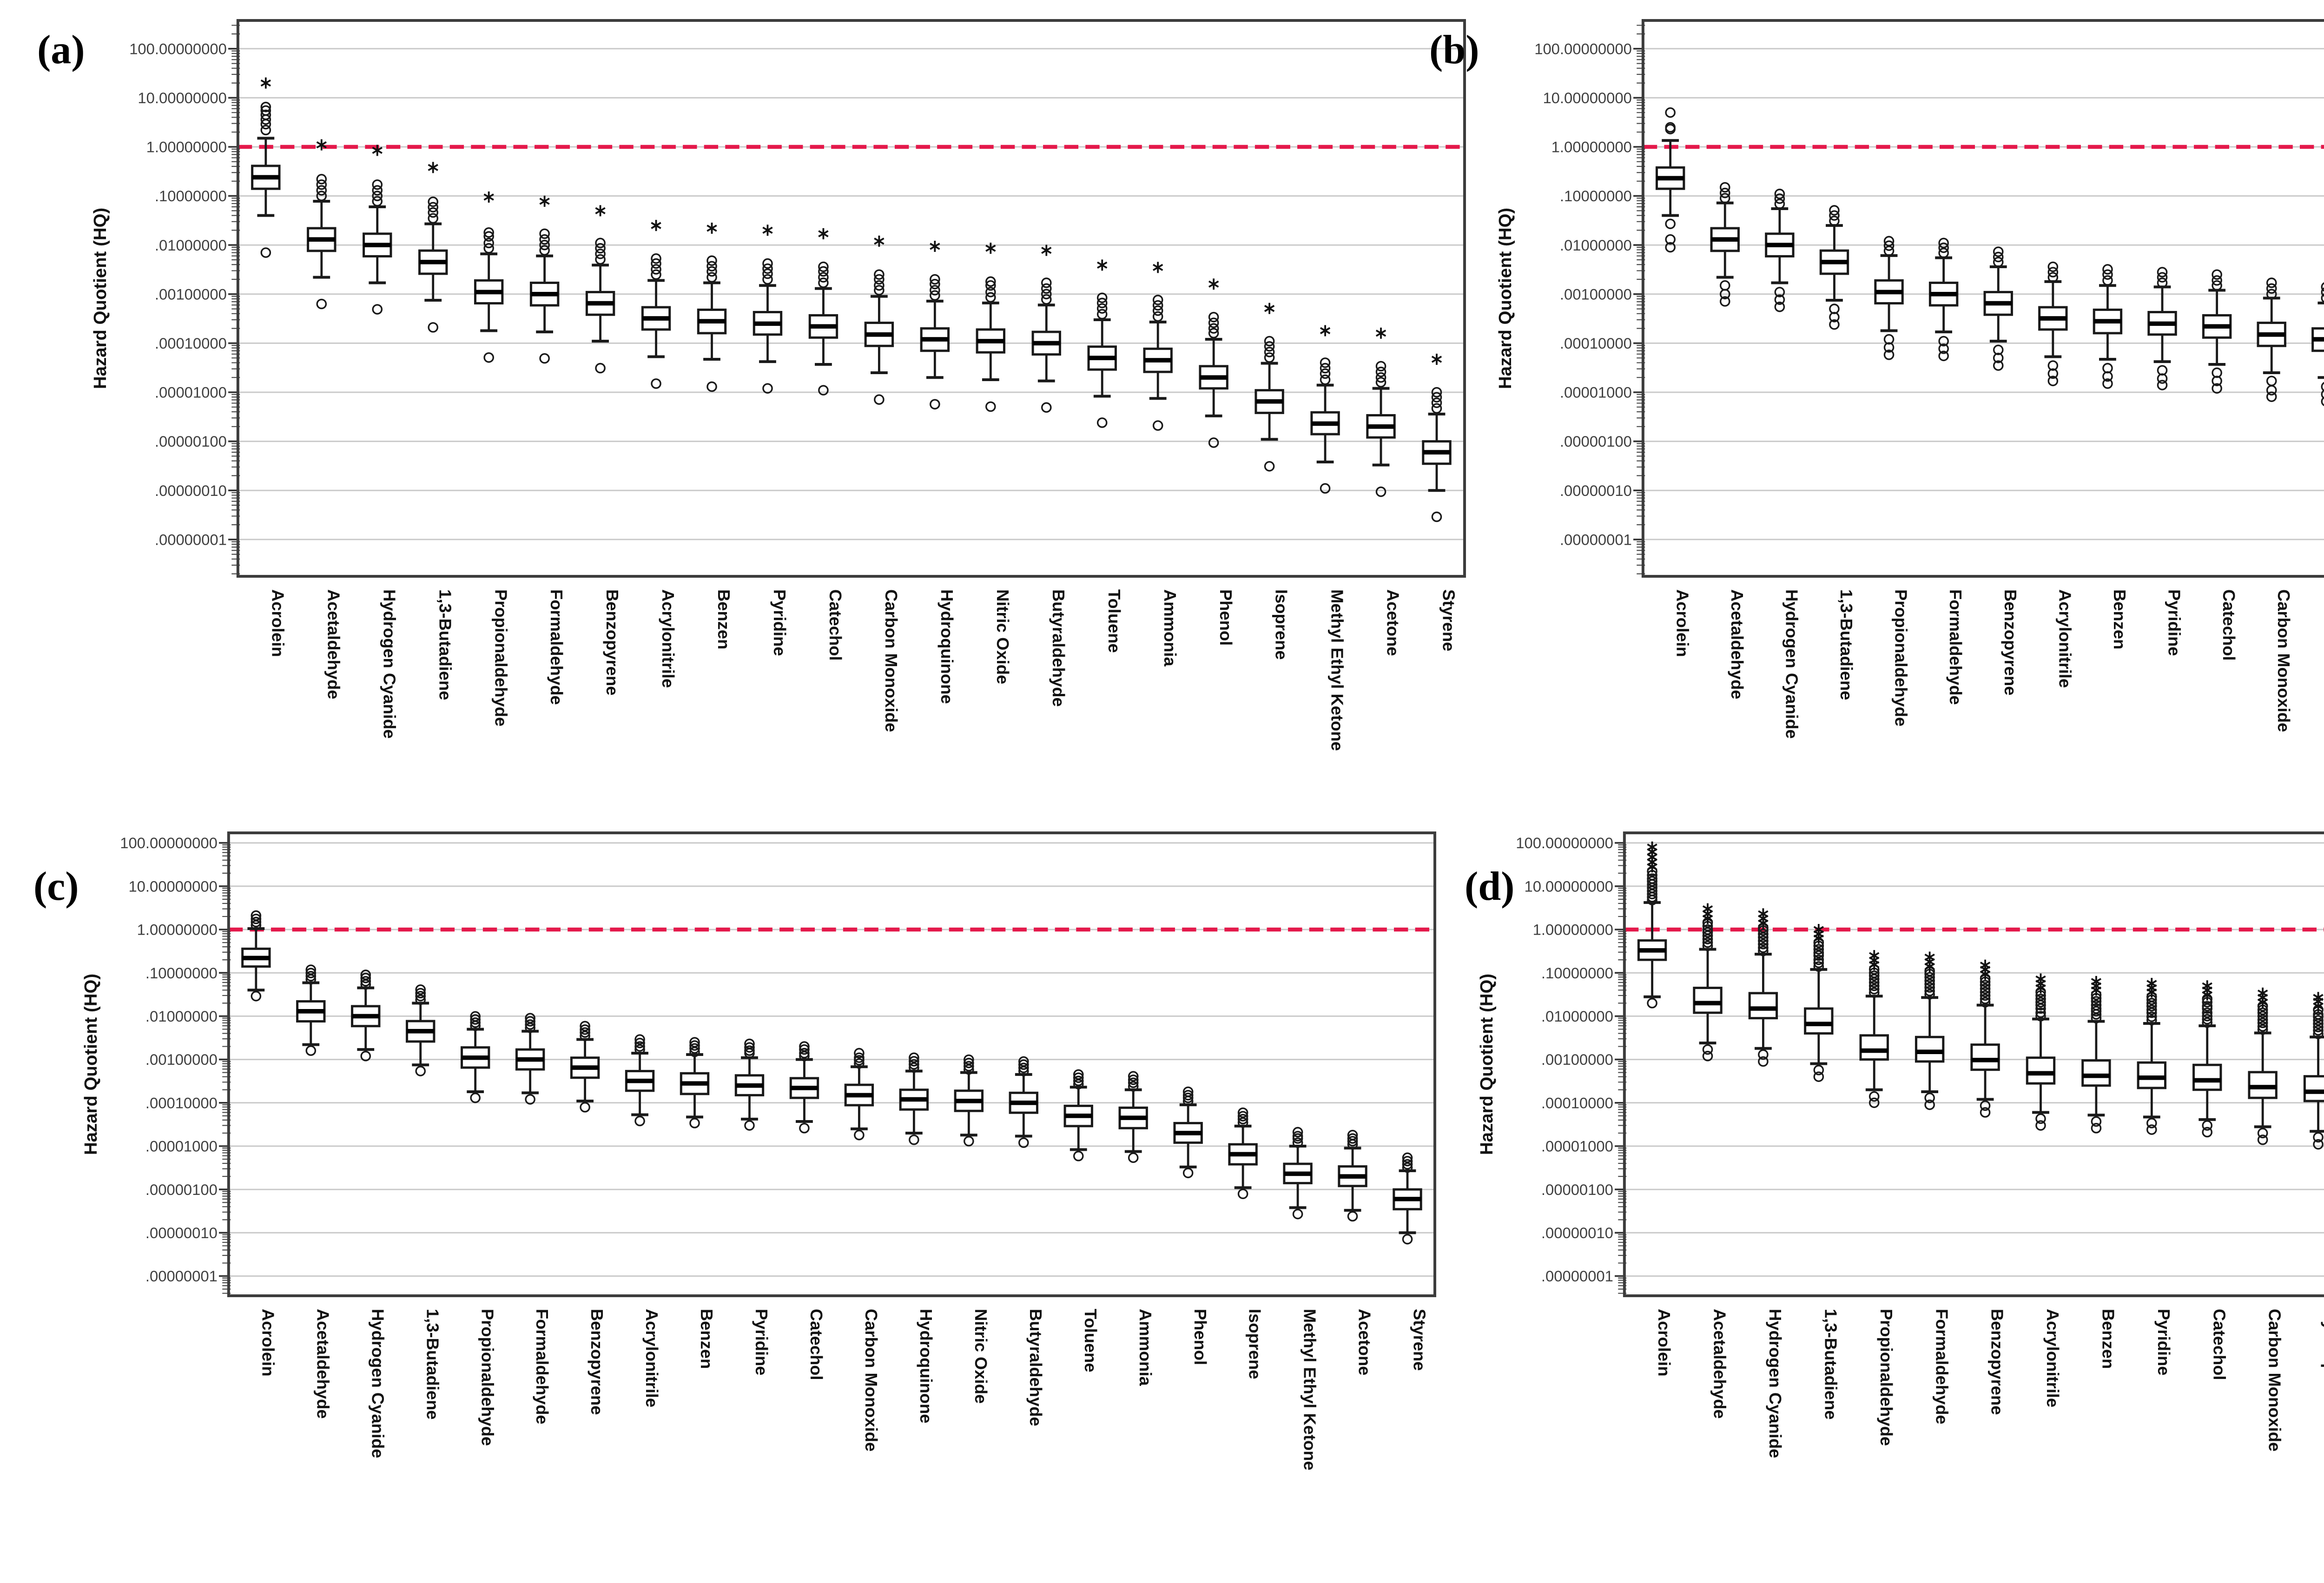  Describe the element at coordinates (177, 929) in the screenshot. I see `y-tick-label: 1.00000000` at that location.